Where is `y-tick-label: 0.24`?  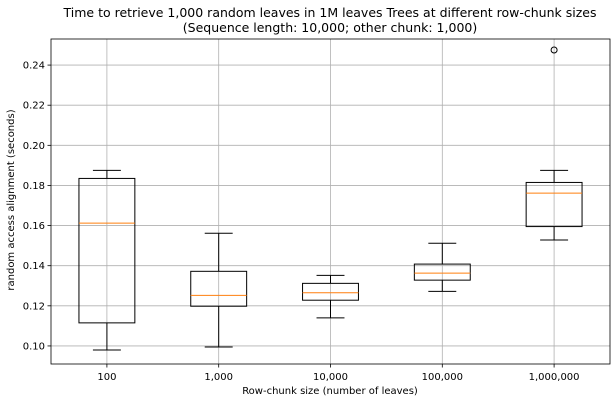 y-tick-label: 0.24 is located at coordinates (34, 66).